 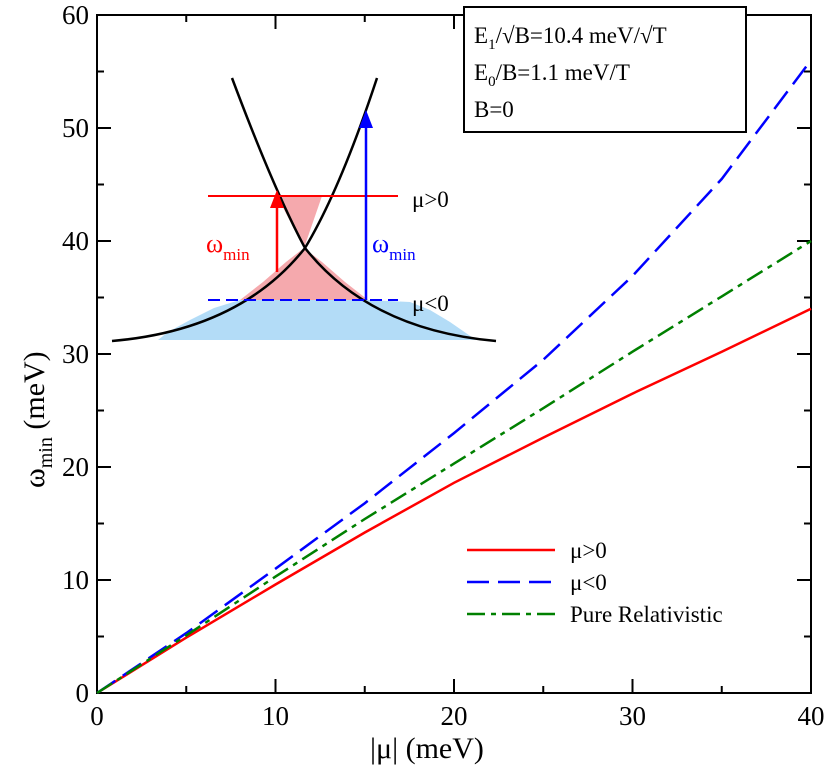 I want to click on legend-label-2: Pure Relativistic, so click(x=646, y=614).